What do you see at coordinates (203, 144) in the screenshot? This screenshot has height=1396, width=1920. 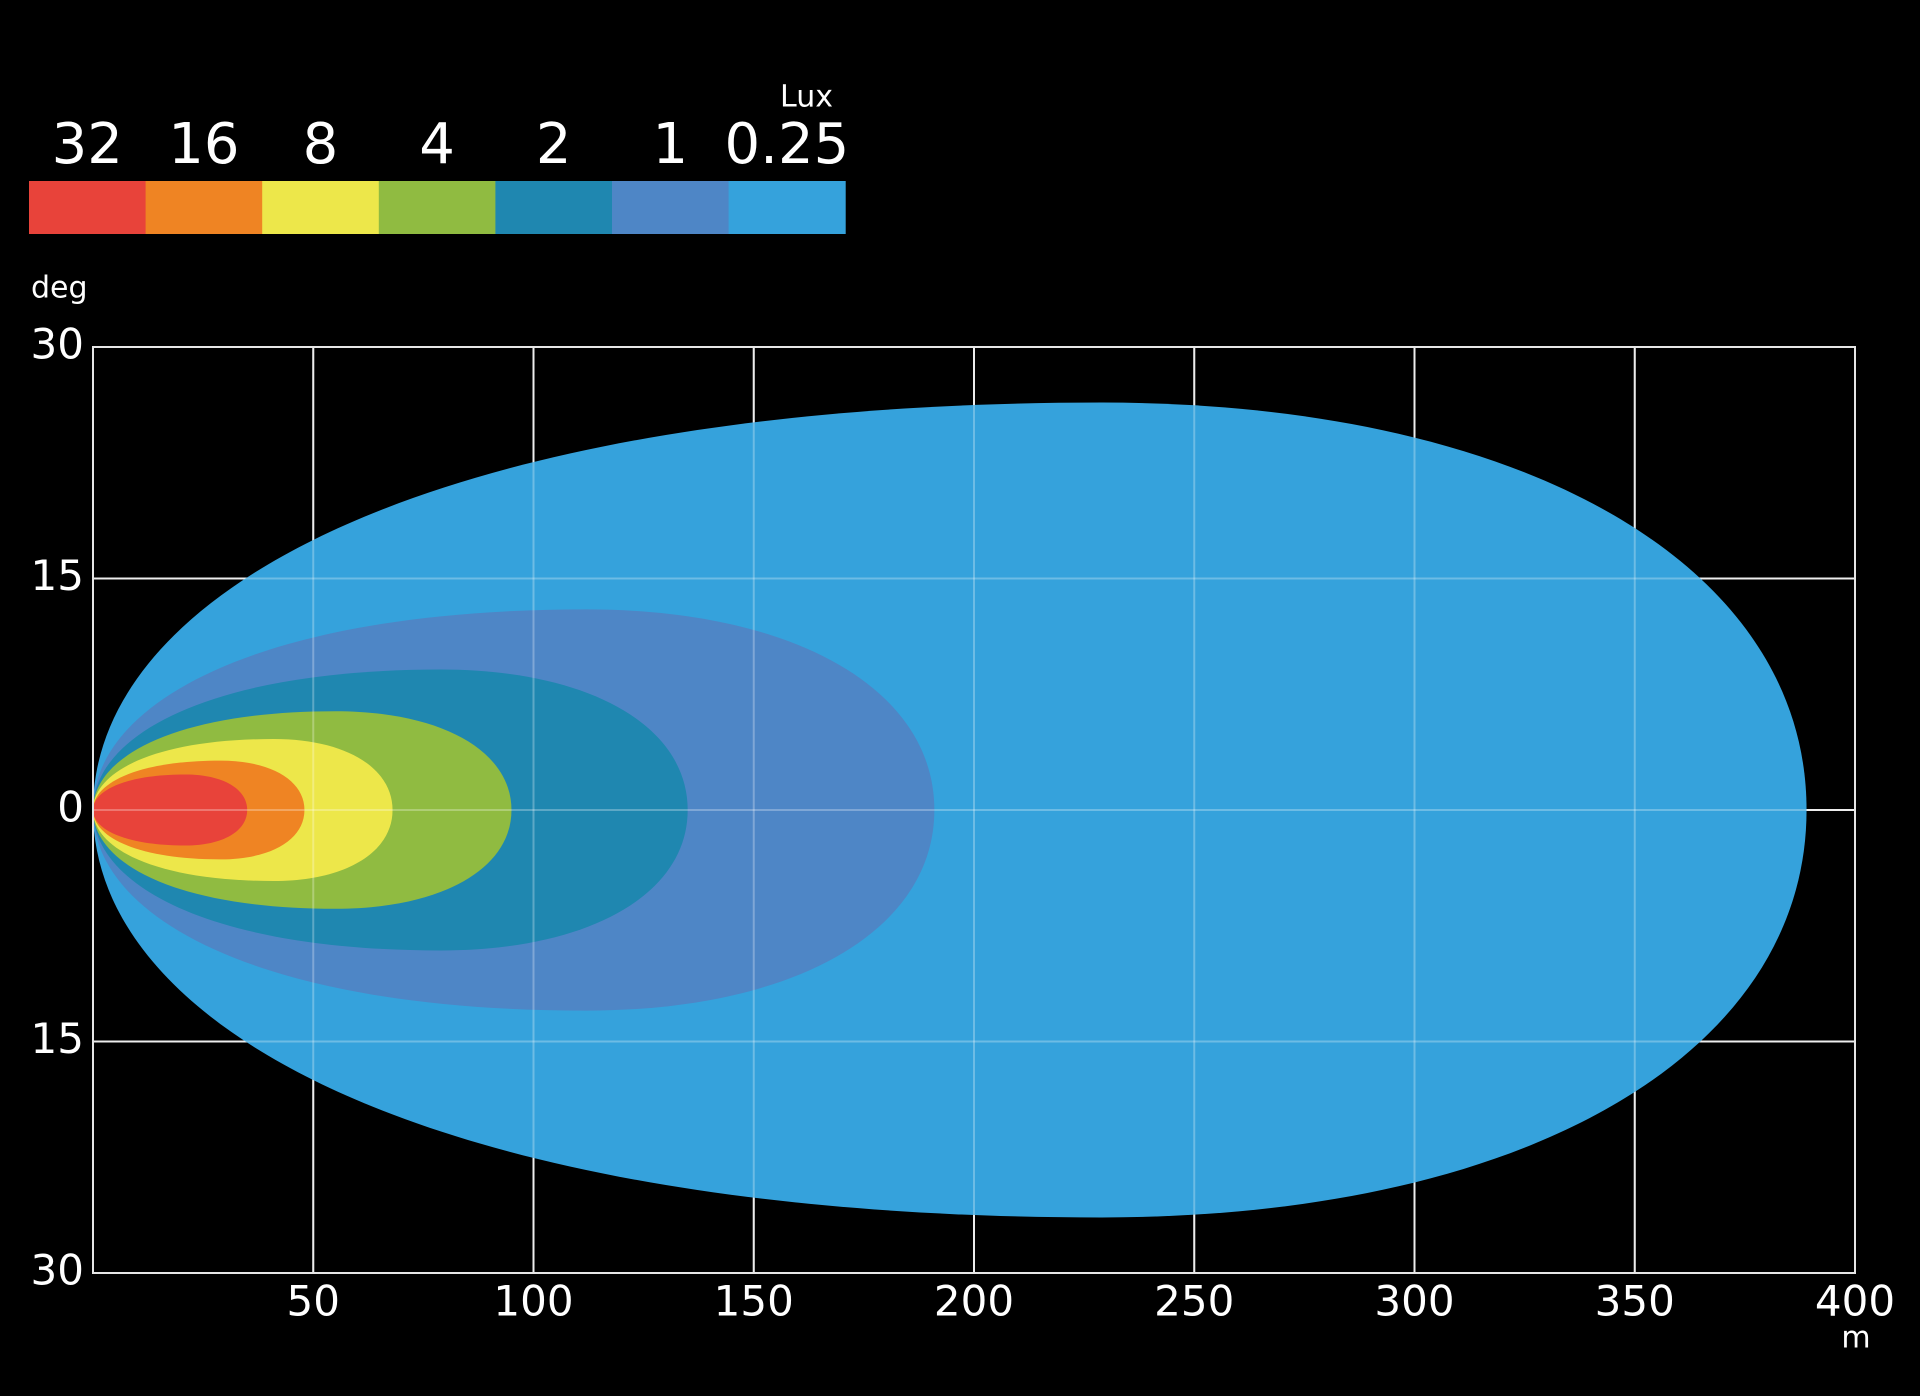 I see `legend-label: 16` at bounding box center [203, 144].